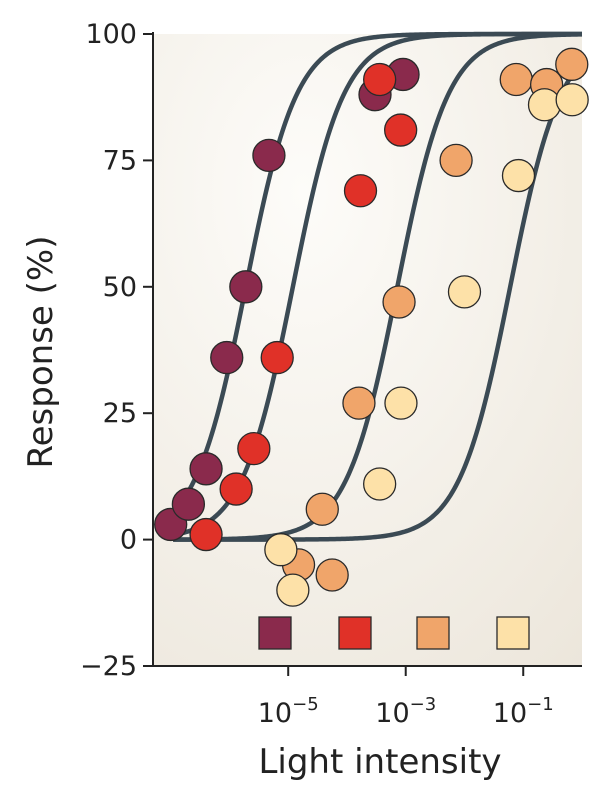 This screenshot has width=612, height=790. I want to click on x-tick-label: 10⁻³, so click(405, 711).